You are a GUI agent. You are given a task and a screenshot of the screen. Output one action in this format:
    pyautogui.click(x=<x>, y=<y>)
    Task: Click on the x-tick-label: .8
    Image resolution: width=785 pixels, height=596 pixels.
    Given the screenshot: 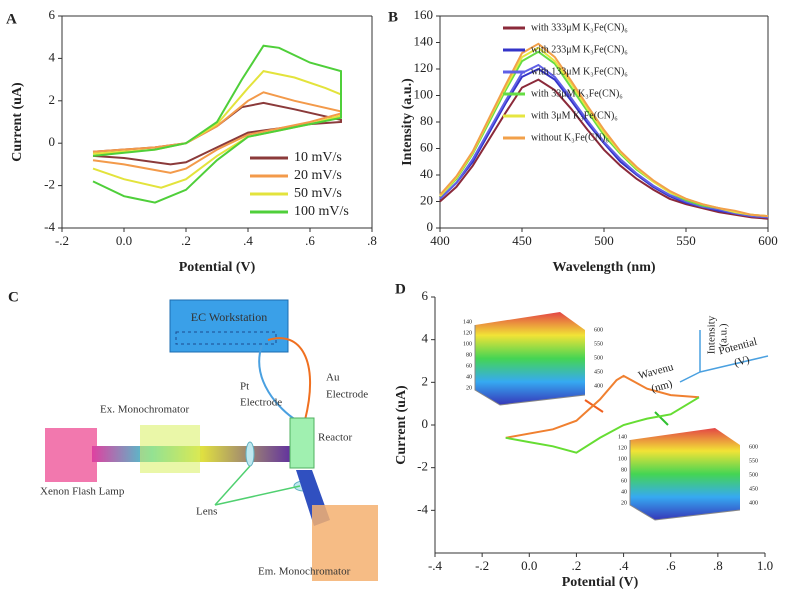 What is the action you would take?
    pyautogui.click(x=372, y=240)
    